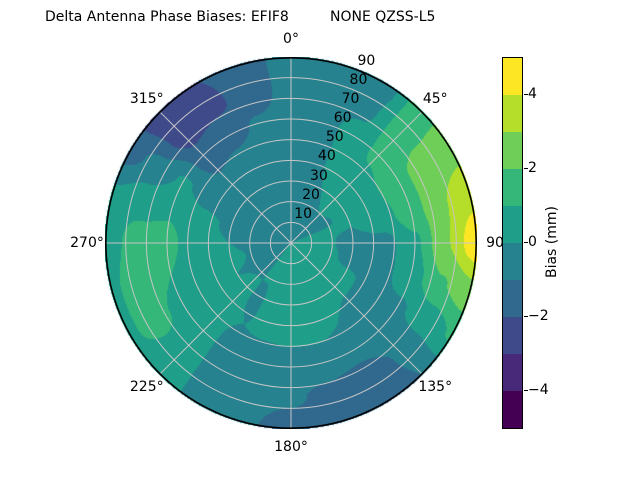 This screenshot has width=640, height=480. Describe the element at coordinates (383, 17) in the screenshot. I see `chart-title-right: NONE QZSS-L5` at that location.